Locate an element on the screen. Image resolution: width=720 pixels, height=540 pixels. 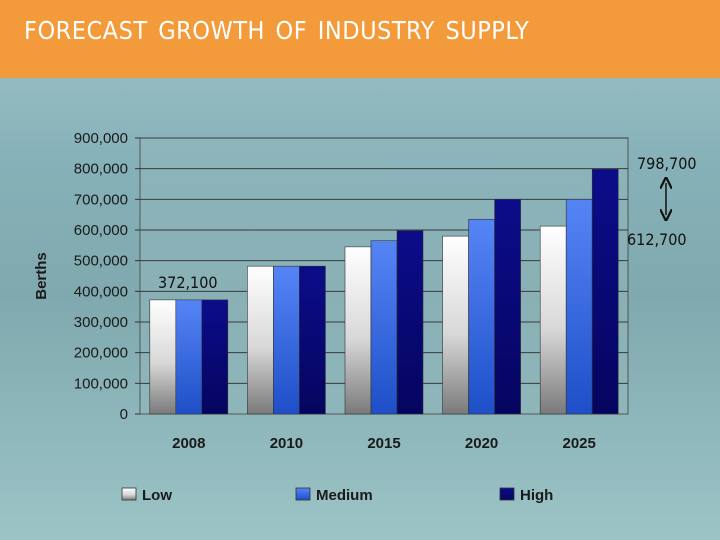
bar-high-2015 is located at coordinates (410, 322).